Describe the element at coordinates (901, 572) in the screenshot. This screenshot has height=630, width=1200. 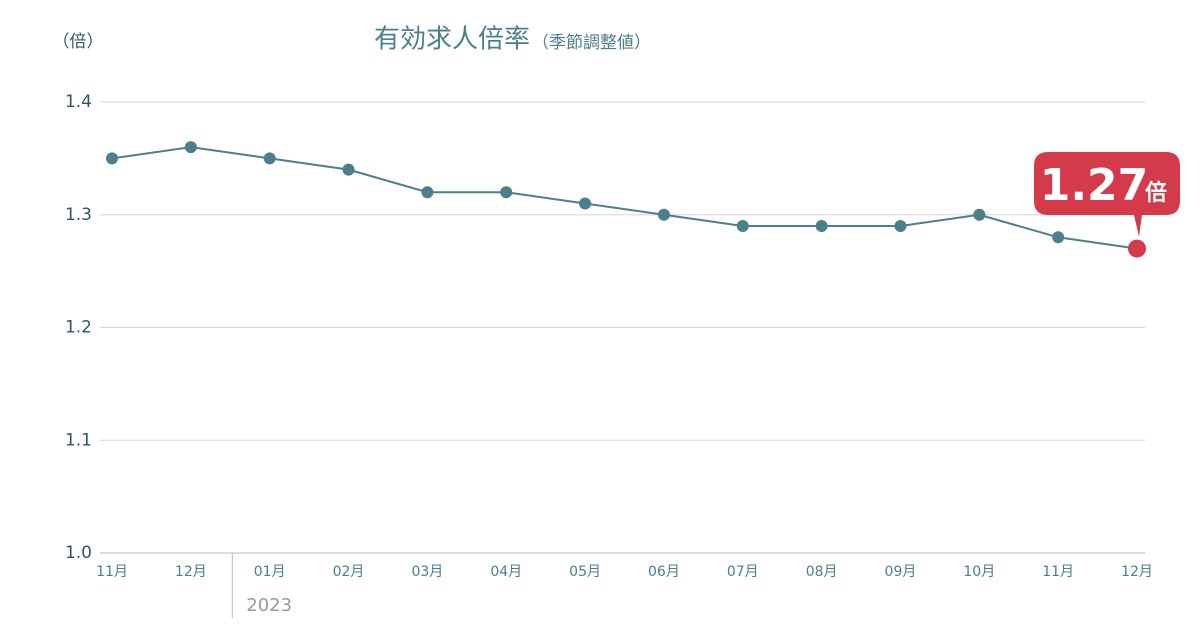
I see `x-tick-label: 09月` at that location.